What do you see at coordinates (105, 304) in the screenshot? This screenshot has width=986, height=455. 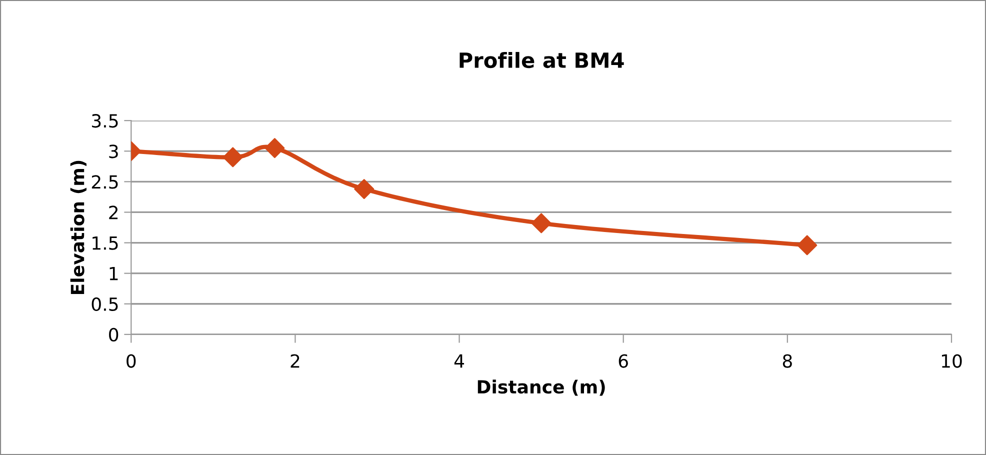 I see `y-tick-label: 0.5` at bounding box center [105, 304].